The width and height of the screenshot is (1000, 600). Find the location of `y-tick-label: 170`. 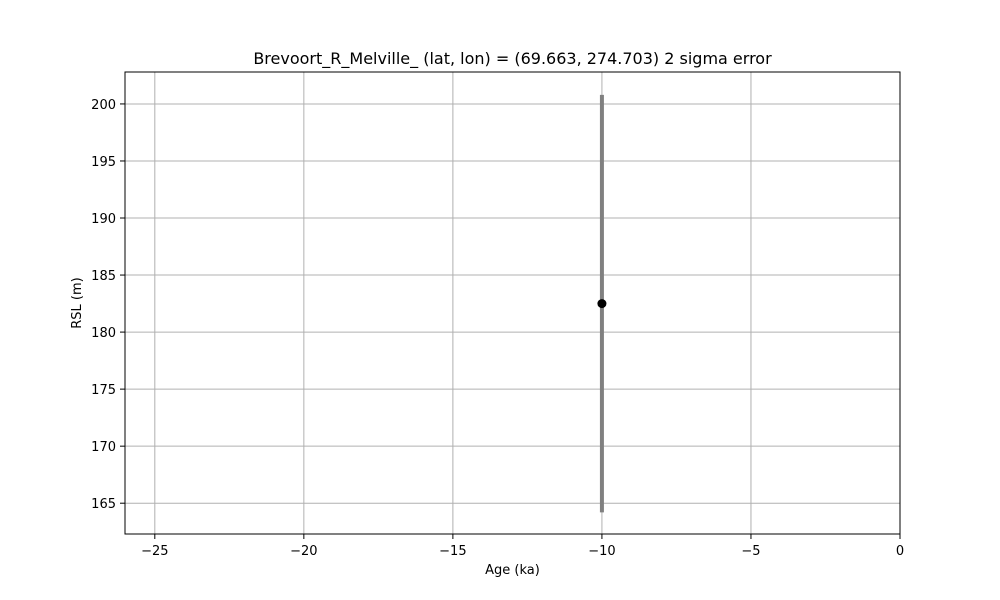

y-tick-label: 170 is located at coordinates (103, 447).